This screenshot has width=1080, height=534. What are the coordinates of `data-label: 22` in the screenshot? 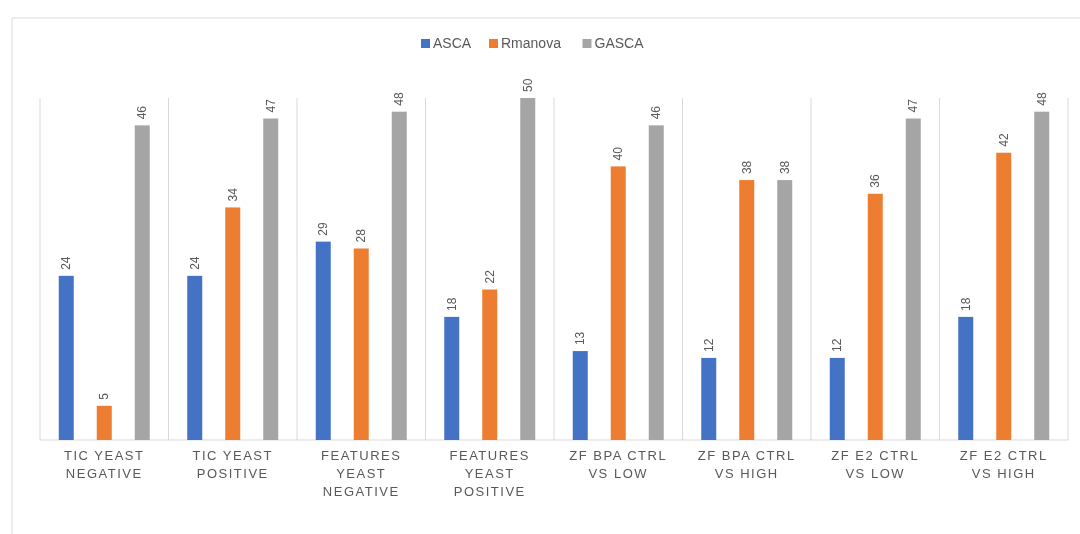 It's located at (489, 276).